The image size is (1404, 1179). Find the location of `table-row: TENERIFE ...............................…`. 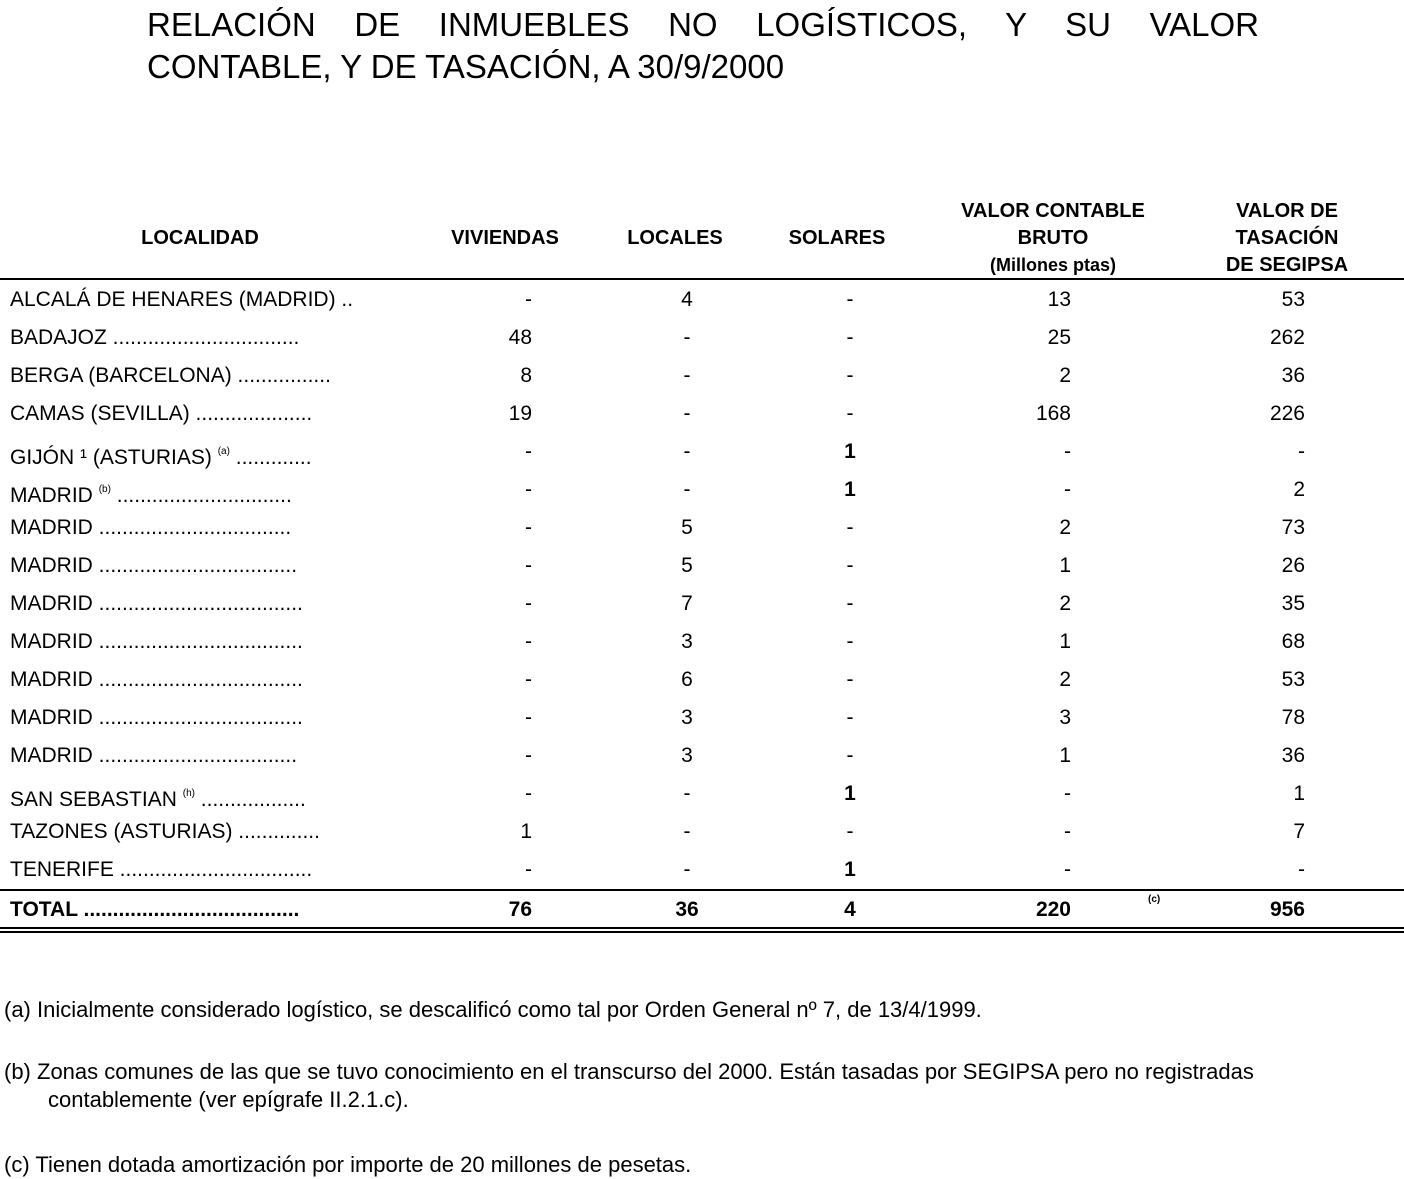

table-row: TENERIFE ...............................… is located at coordinates (702, 870).